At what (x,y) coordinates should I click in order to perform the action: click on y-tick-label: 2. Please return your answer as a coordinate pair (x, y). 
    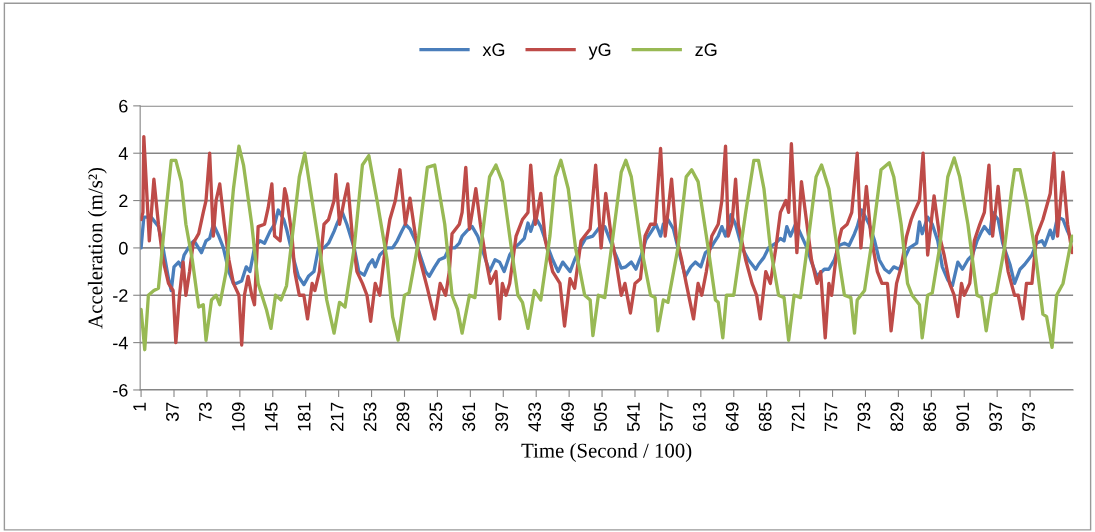
    Looking at the image, I should click on (123, 201).